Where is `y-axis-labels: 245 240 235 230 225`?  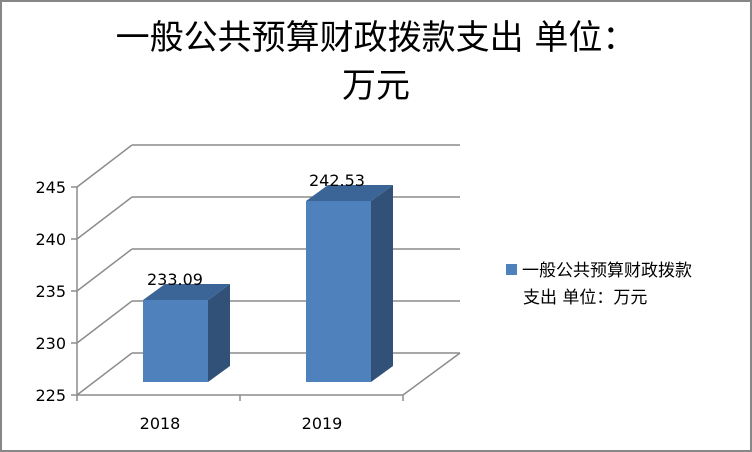 y-axis-labels: 245 240 235 230 225 is located at coordinates (50, 291).